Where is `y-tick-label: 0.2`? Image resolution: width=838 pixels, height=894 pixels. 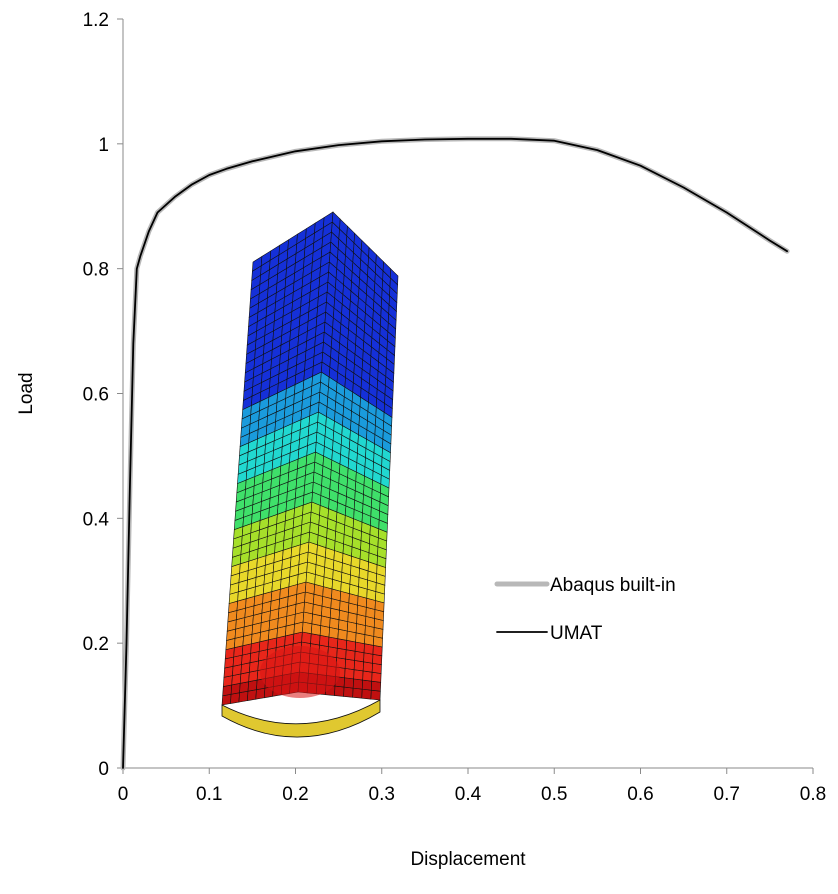
y-tick-label: 0.2 is located at coordinates (96, 644).